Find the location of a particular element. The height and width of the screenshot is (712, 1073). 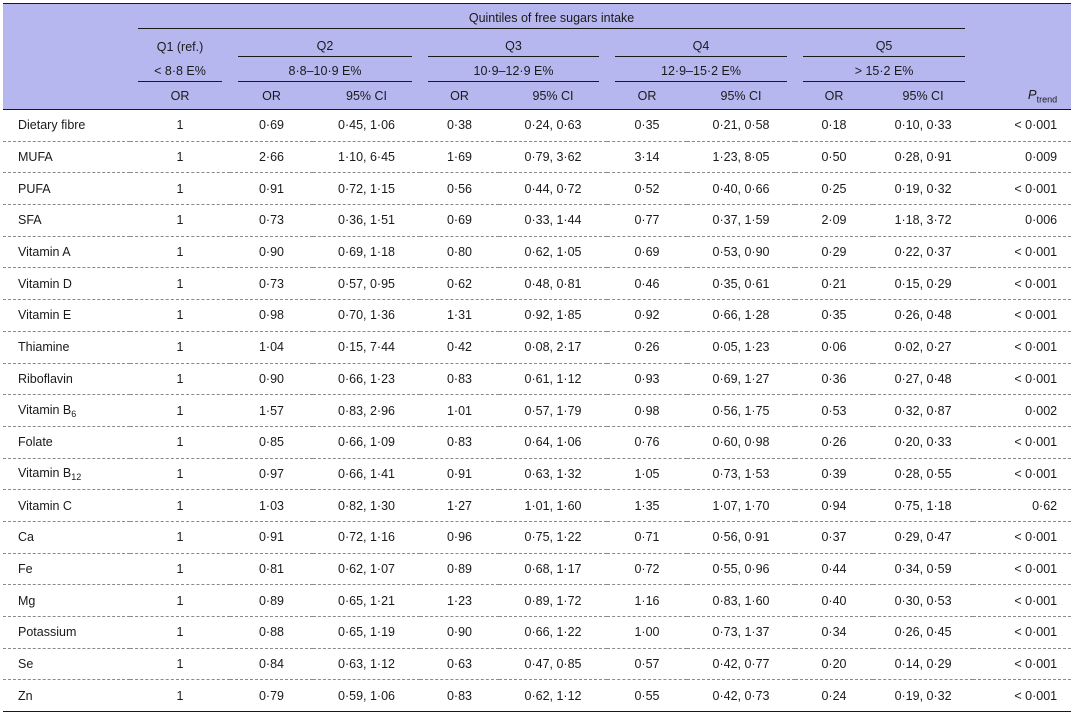

nutrient-subscript: 6 is located at coordinates (74, 413).